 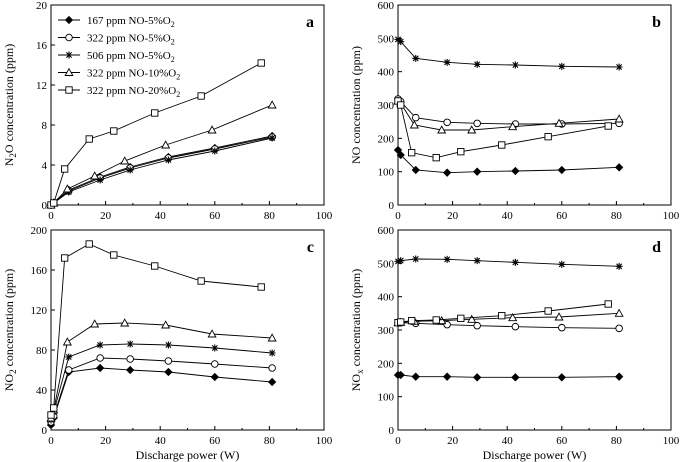 I want to click on panel-letter: c, so click(x=310, y=247).